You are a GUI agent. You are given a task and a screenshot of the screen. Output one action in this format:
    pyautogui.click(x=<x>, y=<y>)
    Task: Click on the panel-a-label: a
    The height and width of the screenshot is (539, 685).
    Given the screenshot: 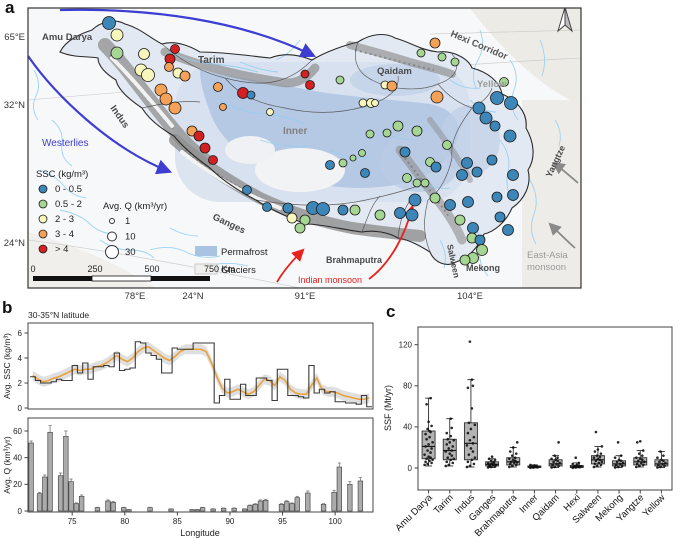 What is the action you would take?
    pyautogui.click(x=10, y=8)
    